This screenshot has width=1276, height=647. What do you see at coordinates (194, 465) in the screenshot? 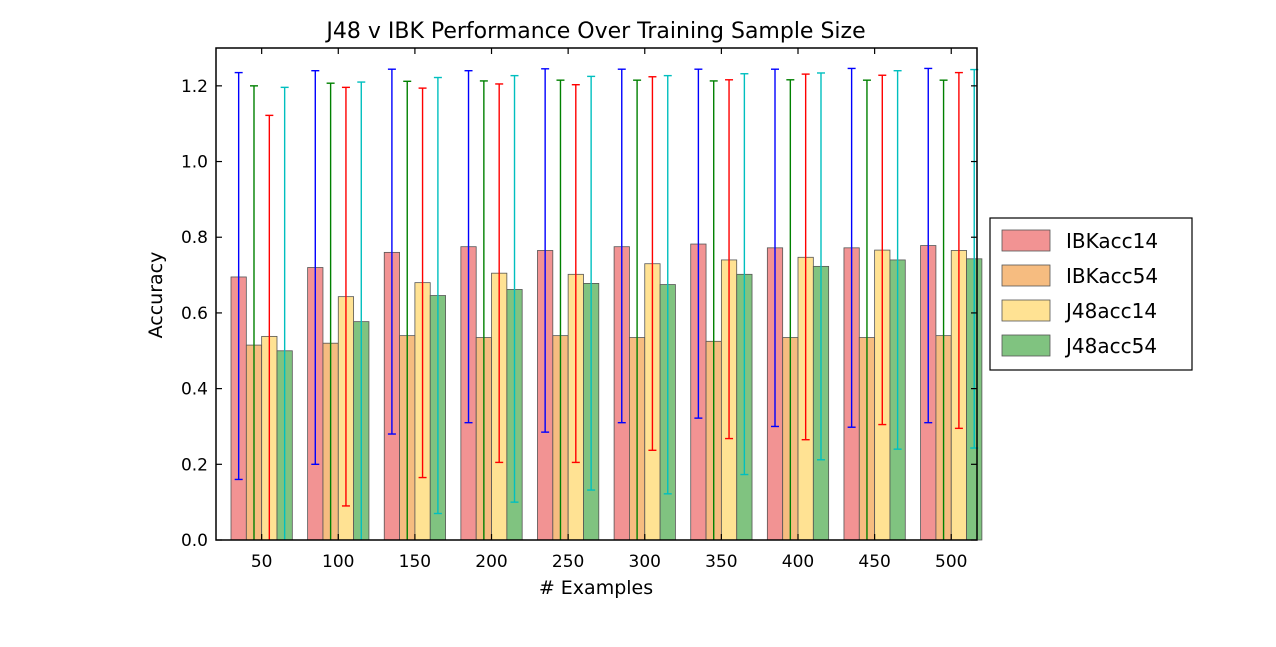
I see `y-tick-label: 0.2` at bounding box center [194, 465].